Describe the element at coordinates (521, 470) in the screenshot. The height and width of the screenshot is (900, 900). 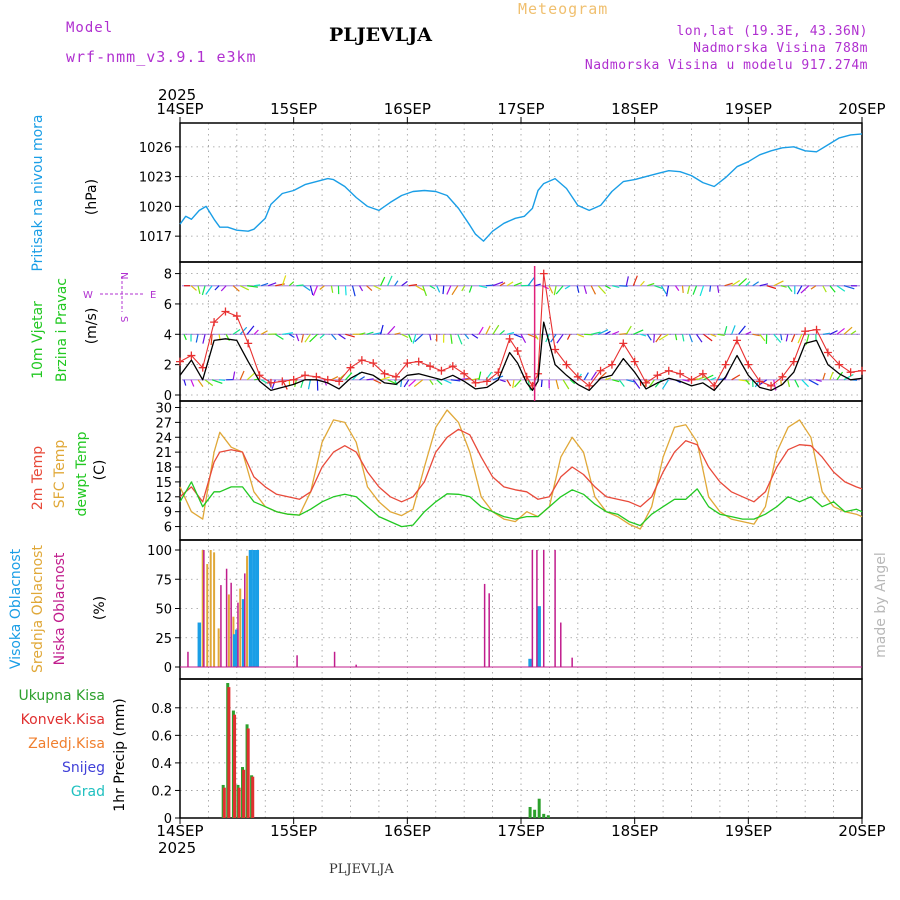
I see `temperature-frame` at that location.